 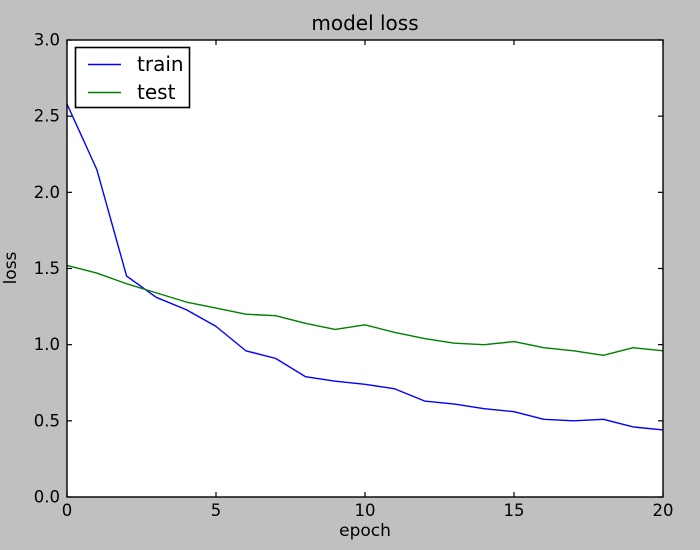 I want to click on series-line-test, so click(x=365, y=310).